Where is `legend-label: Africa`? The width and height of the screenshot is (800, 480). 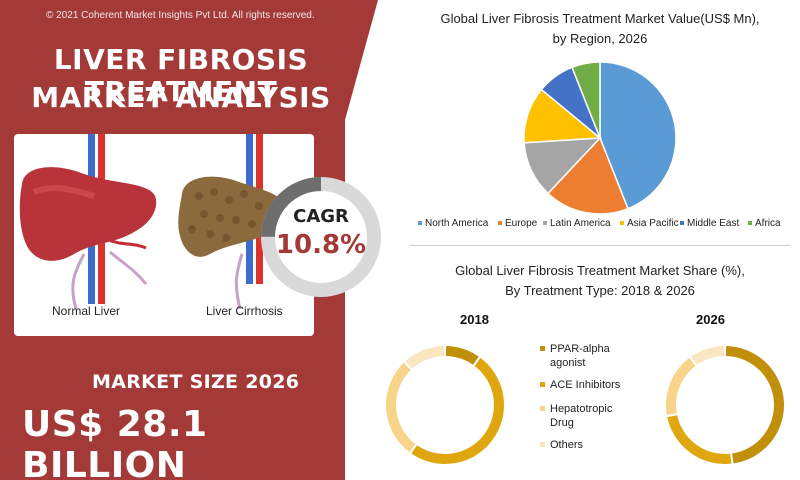 legend-label: Africa is located at coordinates (768, 223).